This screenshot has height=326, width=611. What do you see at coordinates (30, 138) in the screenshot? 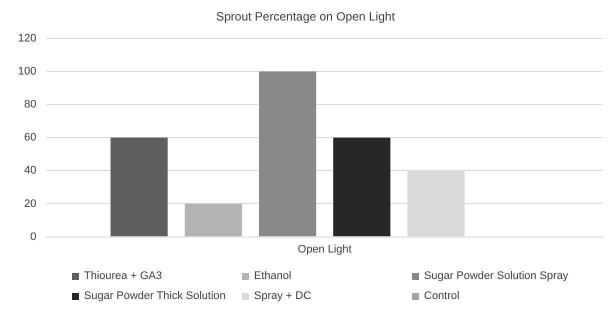
I see `y-tick-label: 60` at bounding box center [30, 138].